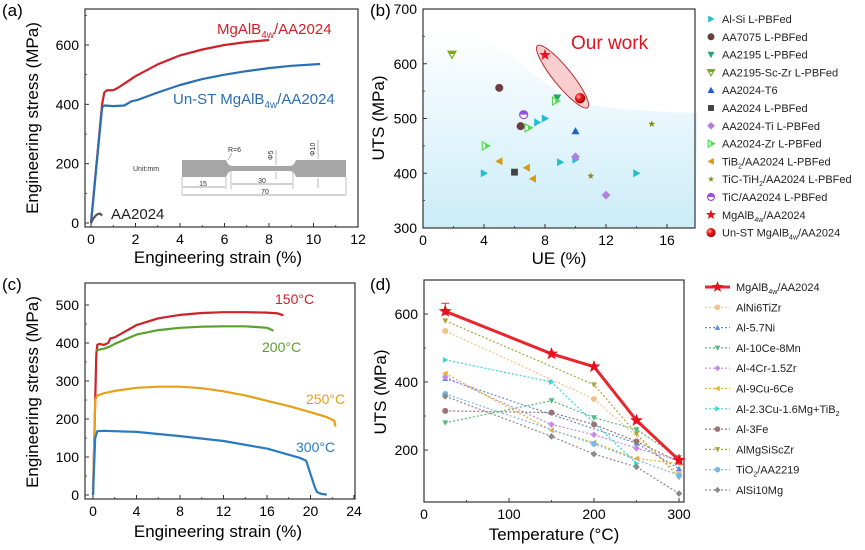  I want to click on inset-dia-5: Φ5, so click(271, 155).